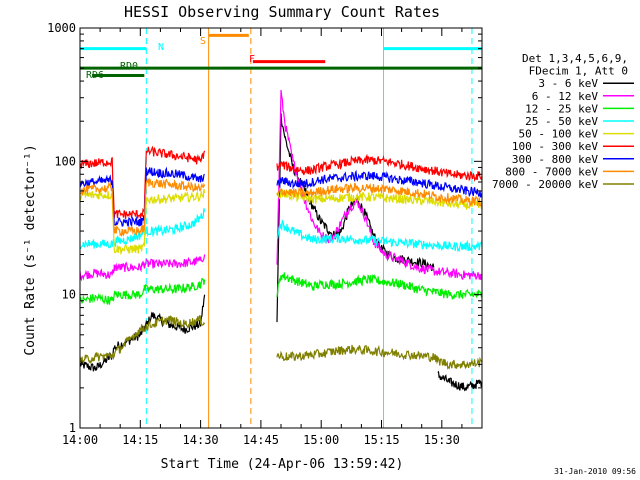 Image resolution: width=640 pixels, height=480 pixels. What do you see at coordinates (568, 83) in the screenshot?
I see `legend-entry-label-0: 3 - 6 keV` at bounding box center [568, 83].